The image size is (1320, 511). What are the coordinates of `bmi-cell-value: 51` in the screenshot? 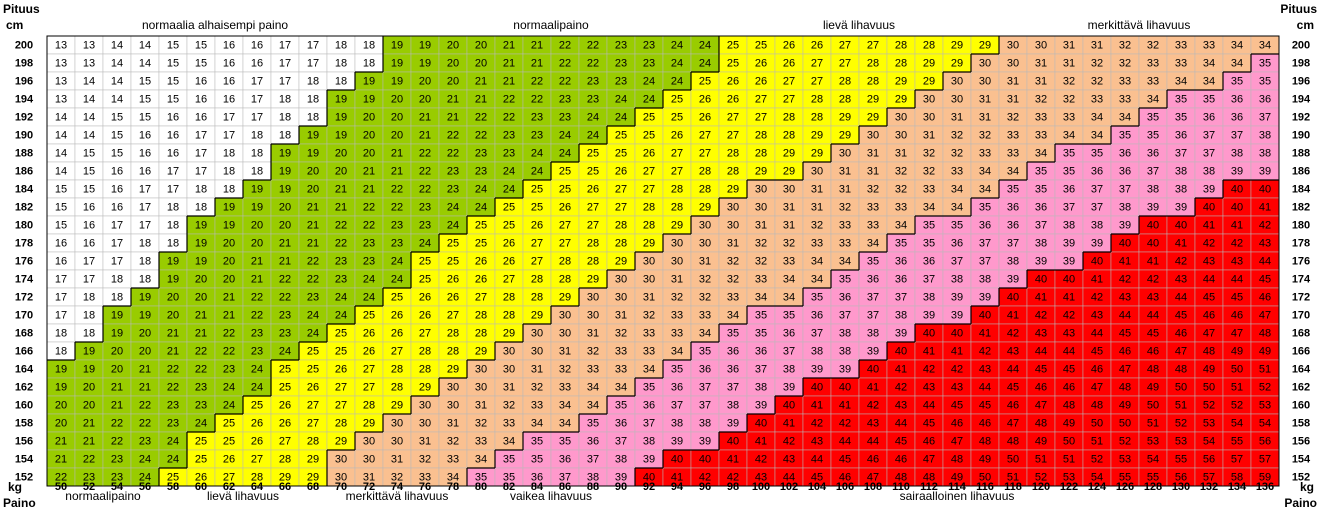 It's located at (1097, 442).